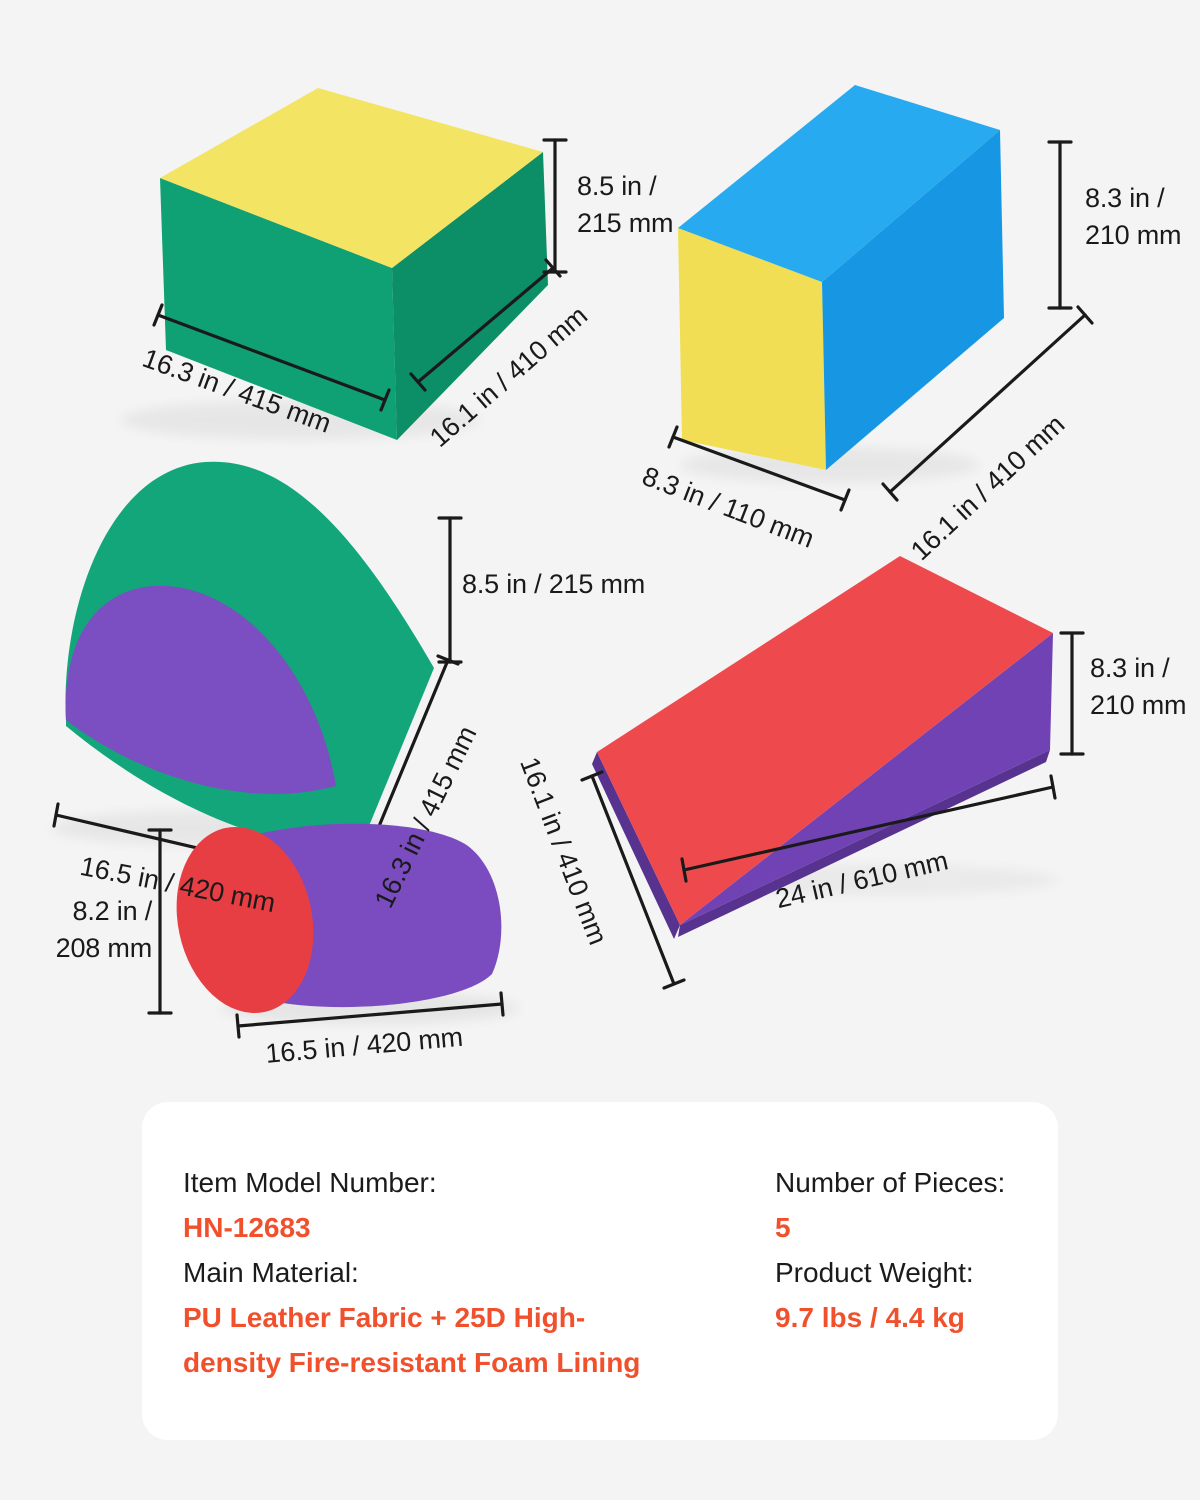 The width and height of the screenshot is (1200, 1500). Describe the element at coordinates (870, 1317) in the screenshot. I see `weight-value: 9.7 lbs / 4.4 kg` at that location.